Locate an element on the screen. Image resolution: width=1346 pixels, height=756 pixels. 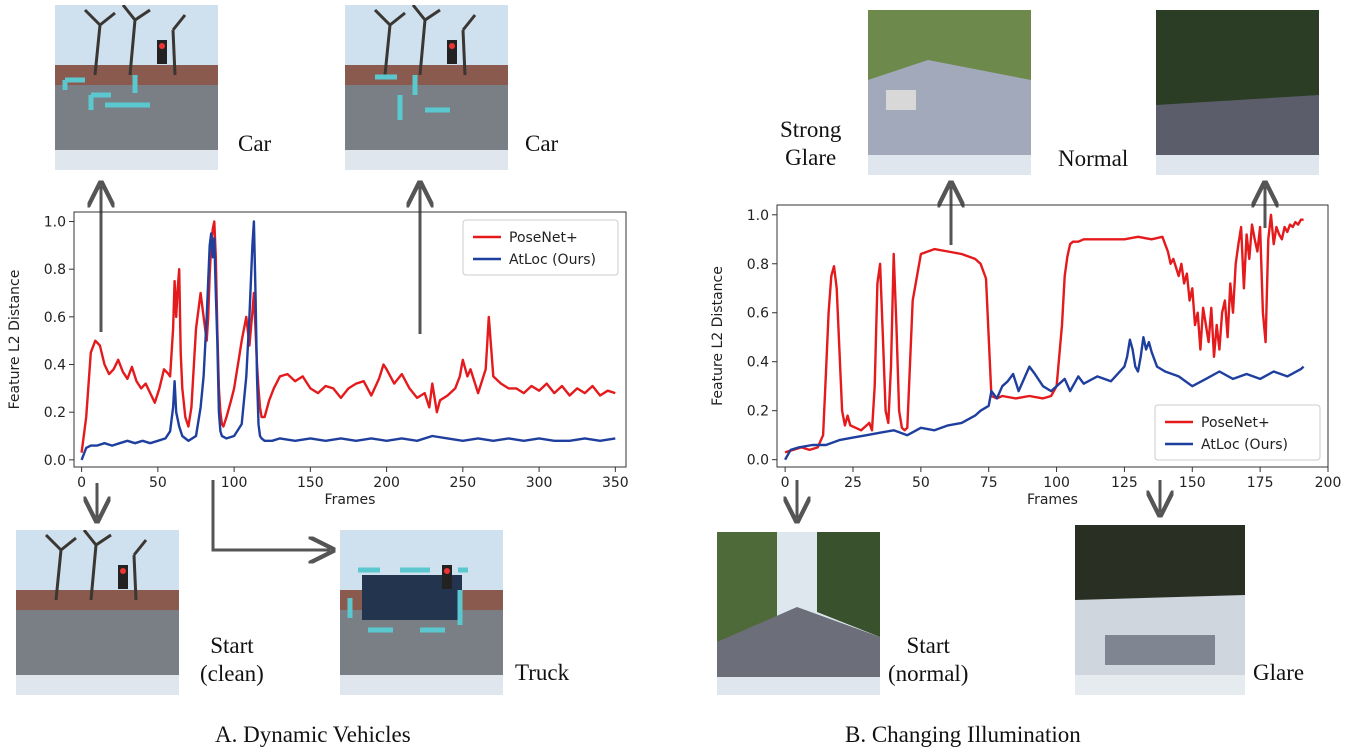
label-normal: Normal is located at coordinates (1093, 158).